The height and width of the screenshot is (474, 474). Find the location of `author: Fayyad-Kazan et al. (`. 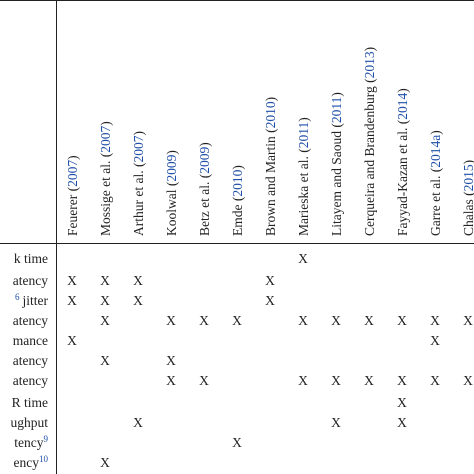

author: Fayyad-Kazan et al. ( is located at coordinates (402, 177).